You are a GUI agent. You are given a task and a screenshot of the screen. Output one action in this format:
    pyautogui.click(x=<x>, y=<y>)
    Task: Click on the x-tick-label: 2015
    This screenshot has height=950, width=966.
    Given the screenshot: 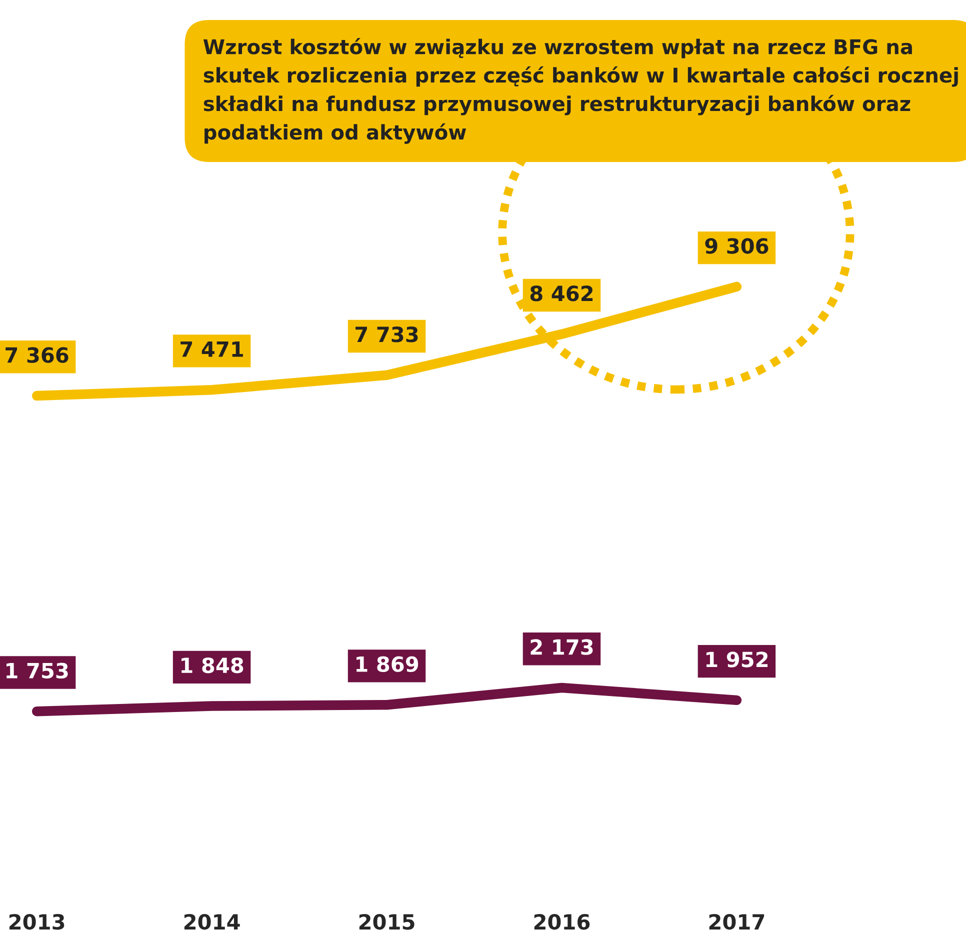 What is the action you would take?
    pyautogui.click(x=386, y=922)
    